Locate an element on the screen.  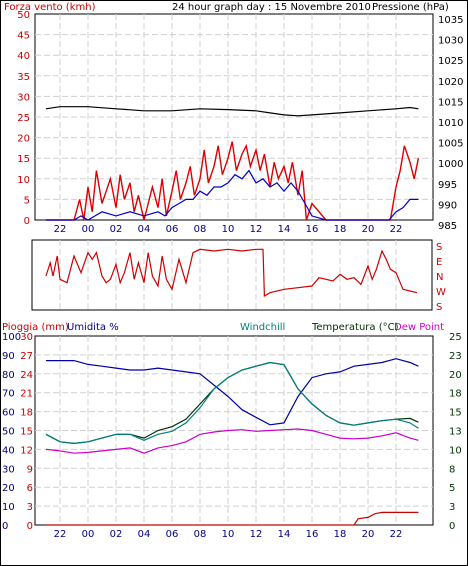
humidity-axis-label: Umidita % is located at coordinates (93, 327).